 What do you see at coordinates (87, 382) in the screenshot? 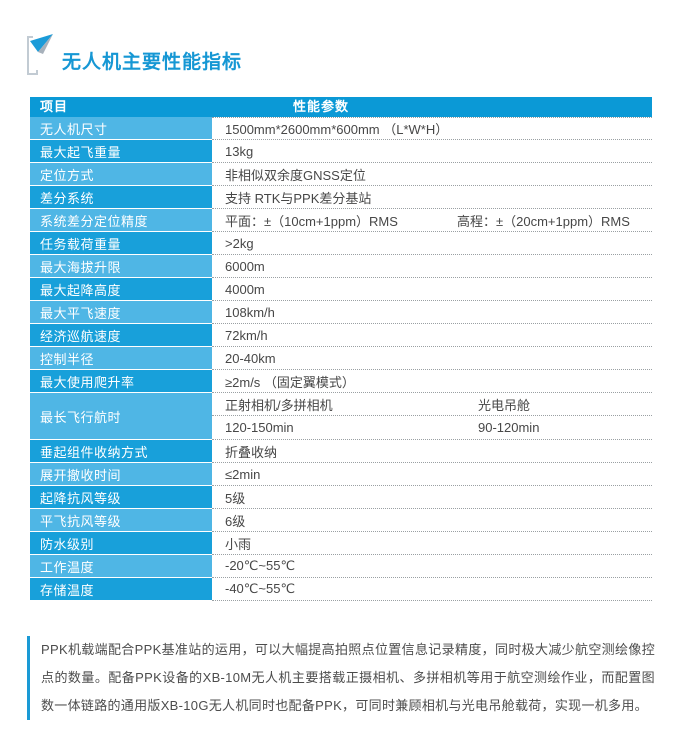
I see `row-label-text: 最大使用爬升率` at bounding box center [87, 382].